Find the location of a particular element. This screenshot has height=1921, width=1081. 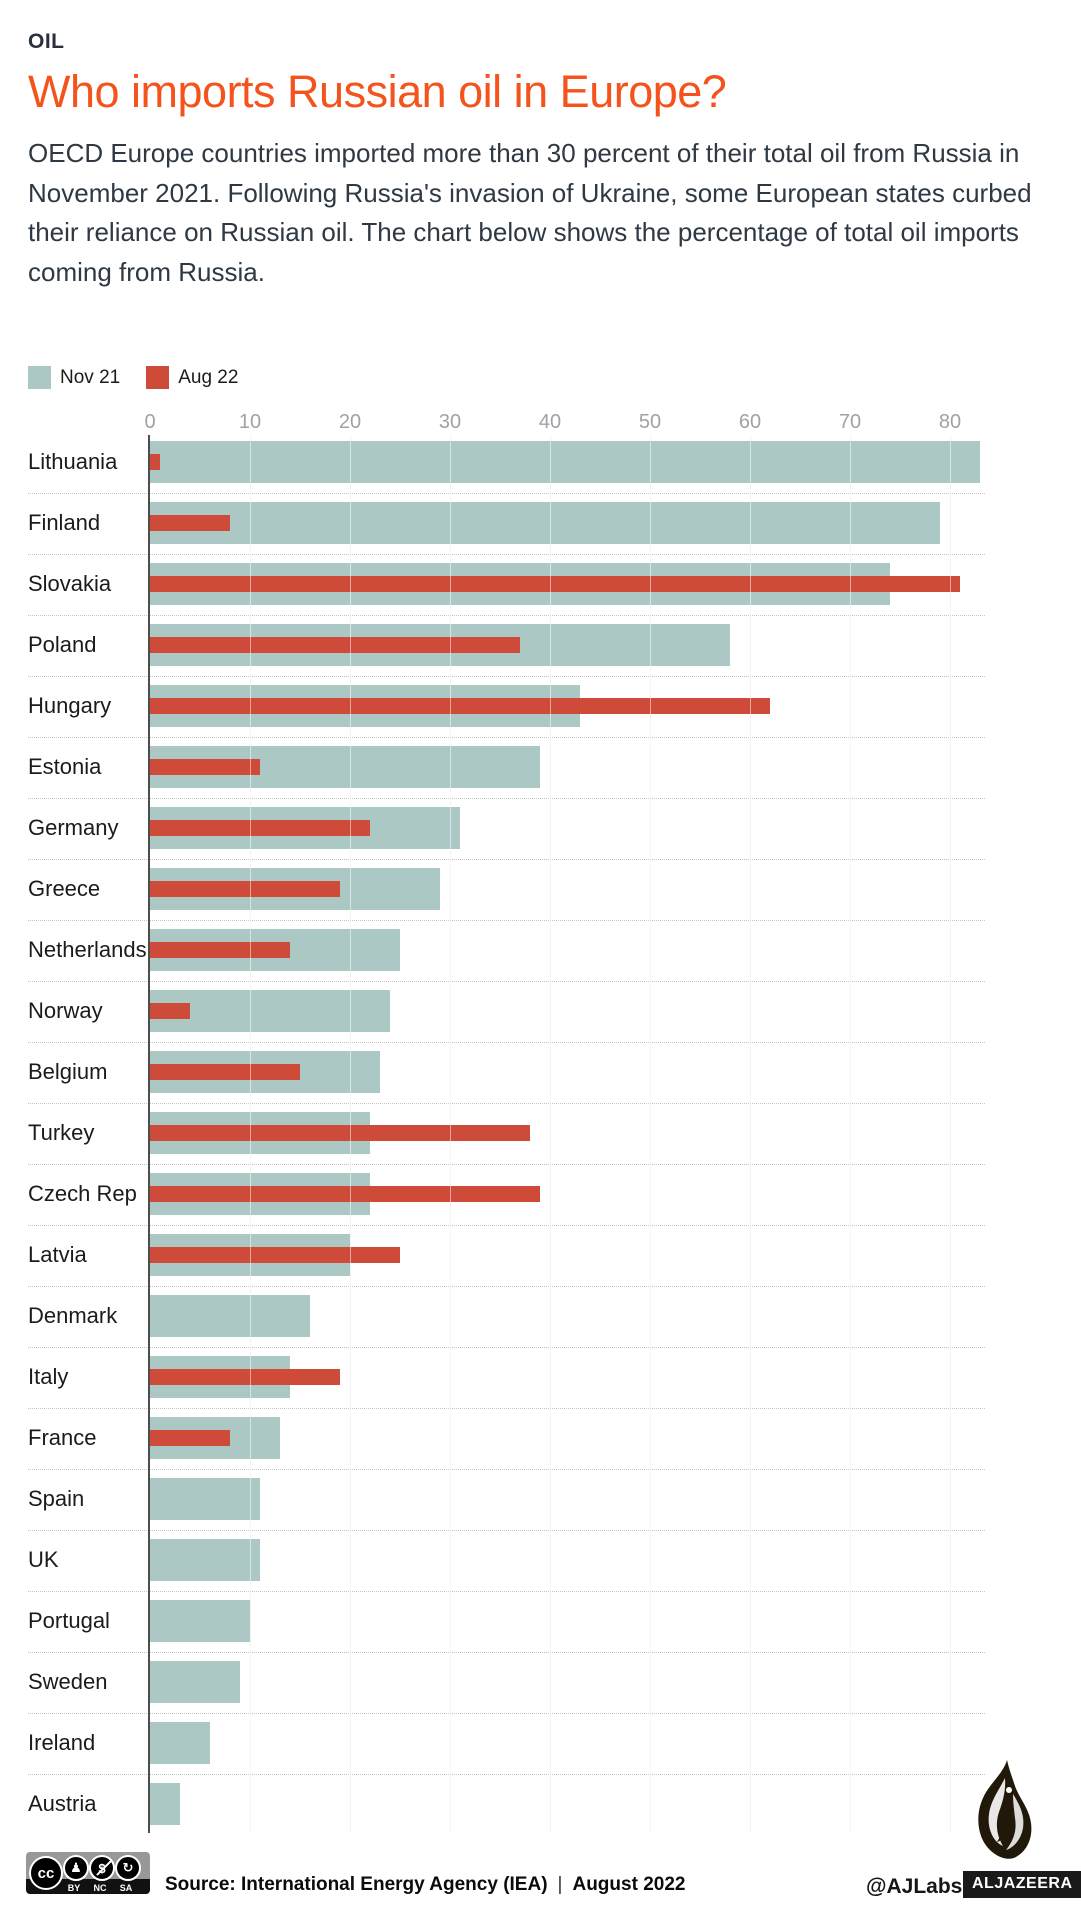

y-axis-line is located at coordinates (149, 1134).